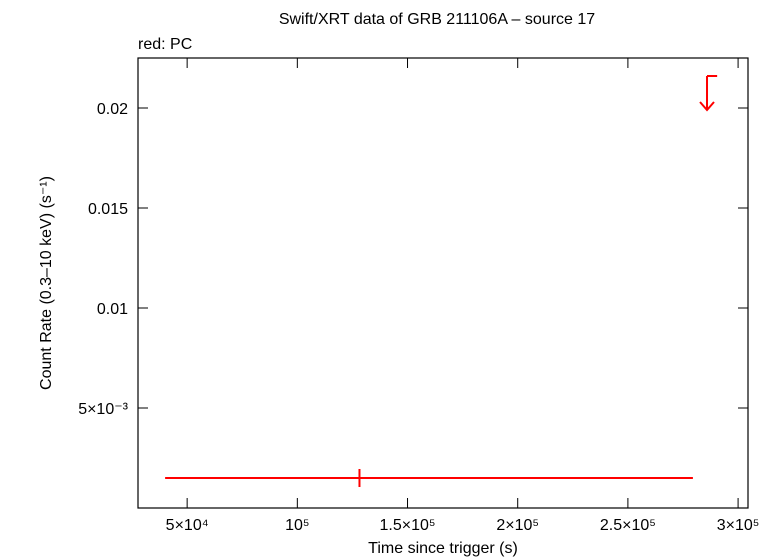  Describe the element at coordinates (738, 525) in the screenshot. I see `x-tick-label: 3×10⁵` at that location.